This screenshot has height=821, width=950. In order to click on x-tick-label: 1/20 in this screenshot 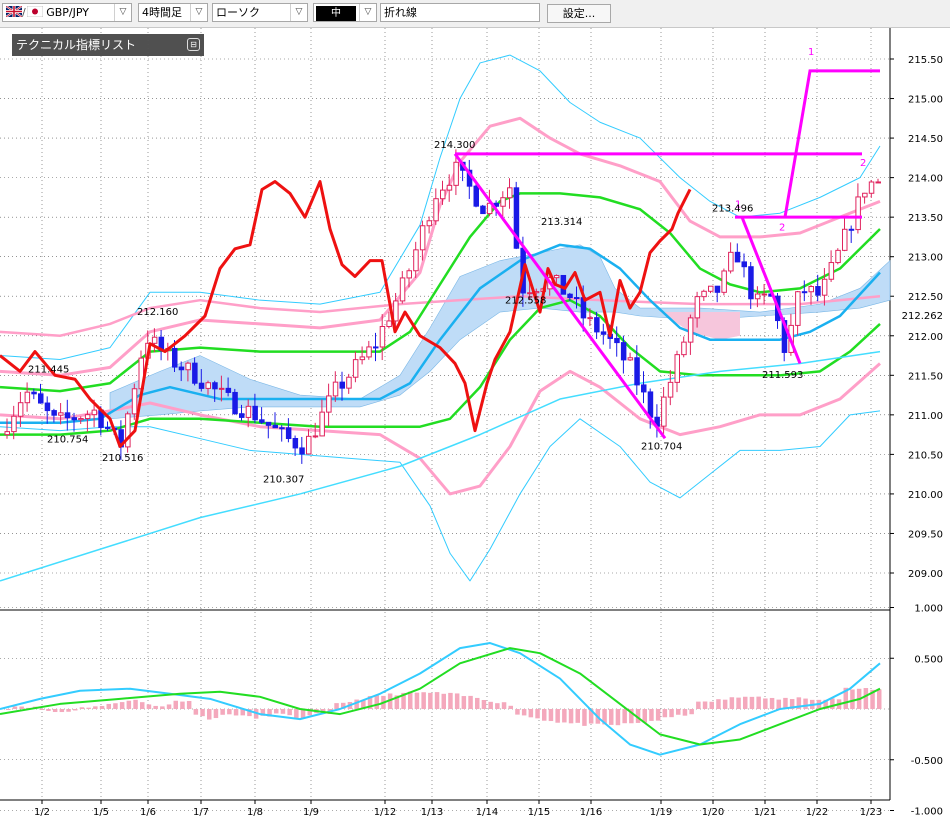, I will do `click(713, 812)`.